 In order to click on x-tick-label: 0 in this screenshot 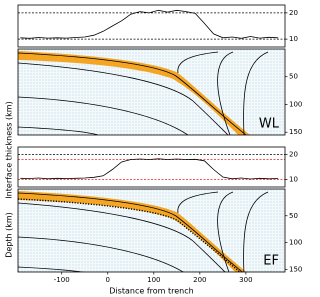, I will do `click(108, 280)`.